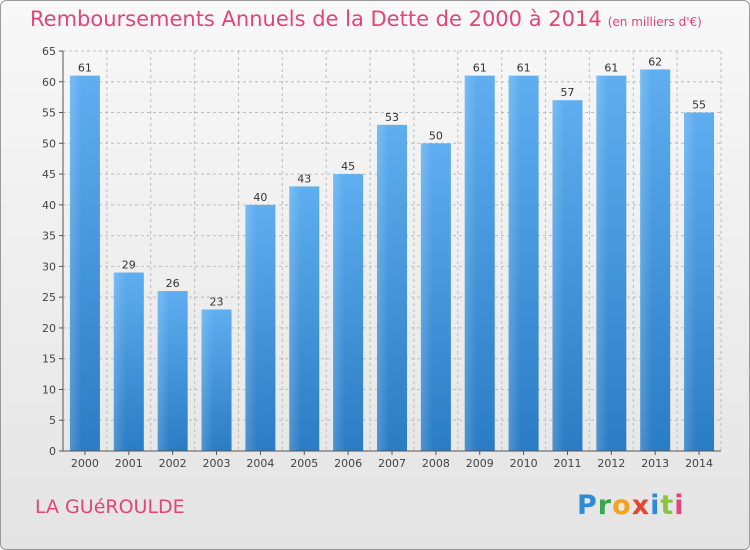  Describe the element at coordinates (436, 135) in the screenshot. I see `data-label-2008: 50` at that location.